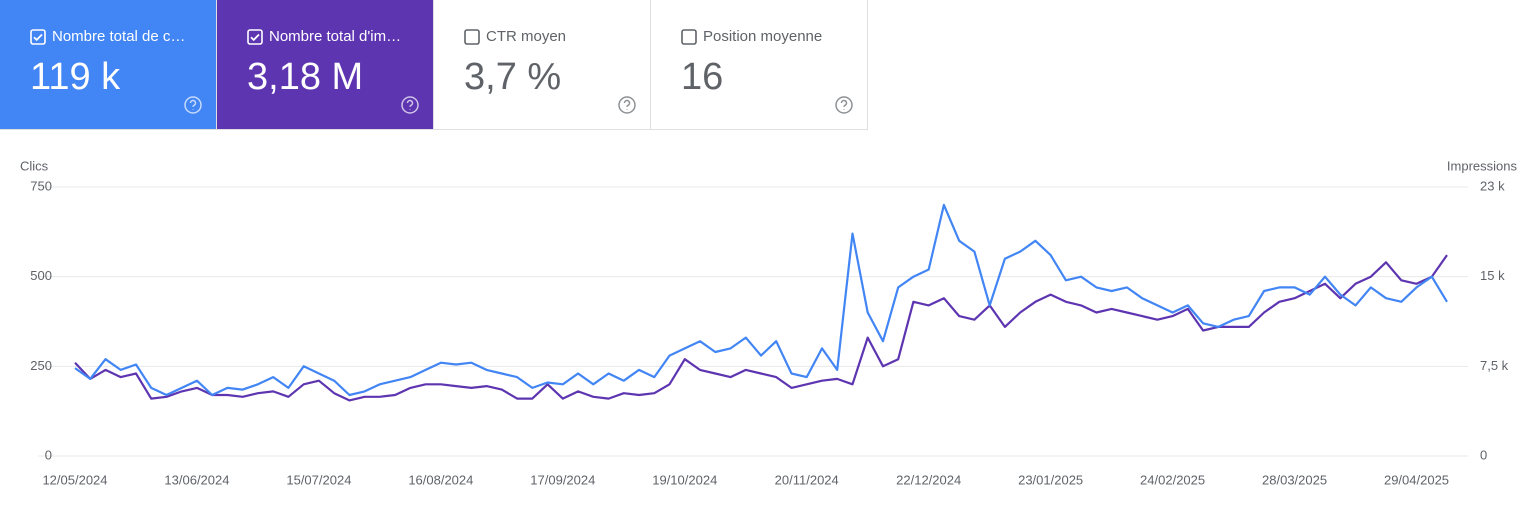 The width and height of the screenshot is (1536, 520). What do you see at coordinates (513, 77) in the screenshot?
I see `metric-value: 3,7 %` at bounding box center [513, 77].